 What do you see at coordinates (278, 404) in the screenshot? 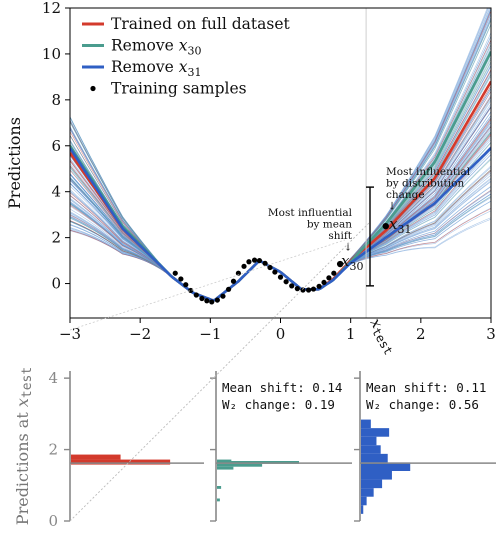
I see `histogram-stat: W₂ change: 0.19` at bounding box center [278, 404].